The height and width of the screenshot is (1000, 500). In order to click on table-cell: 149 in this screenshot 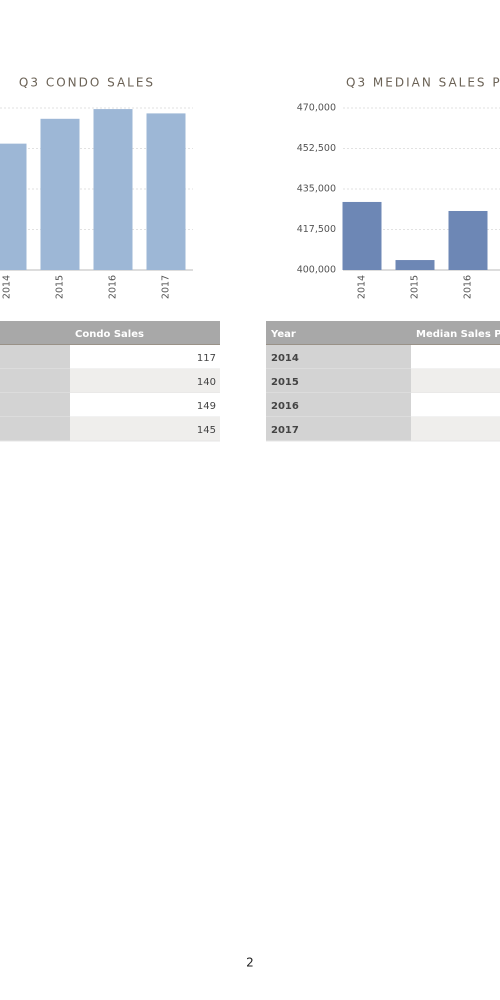, I will do `click(206, 406)`.